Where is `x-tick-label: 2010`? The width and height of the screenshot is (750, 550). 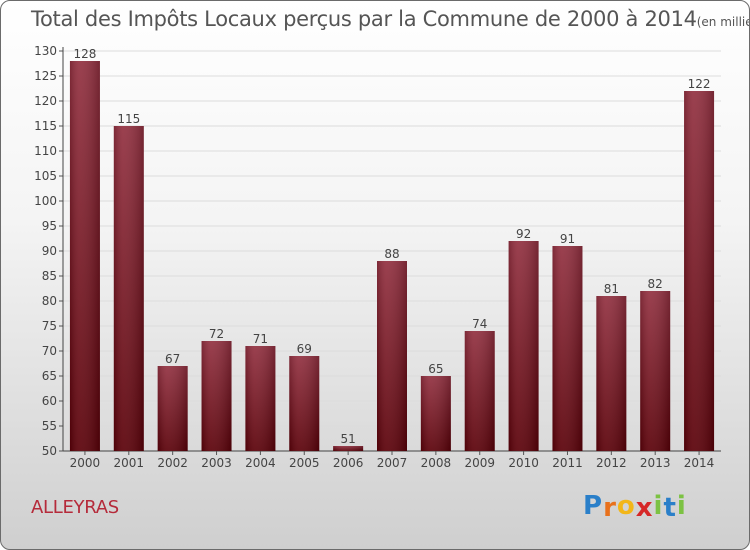
x-tick-label: 2010 is located at coordinates (523, 463).